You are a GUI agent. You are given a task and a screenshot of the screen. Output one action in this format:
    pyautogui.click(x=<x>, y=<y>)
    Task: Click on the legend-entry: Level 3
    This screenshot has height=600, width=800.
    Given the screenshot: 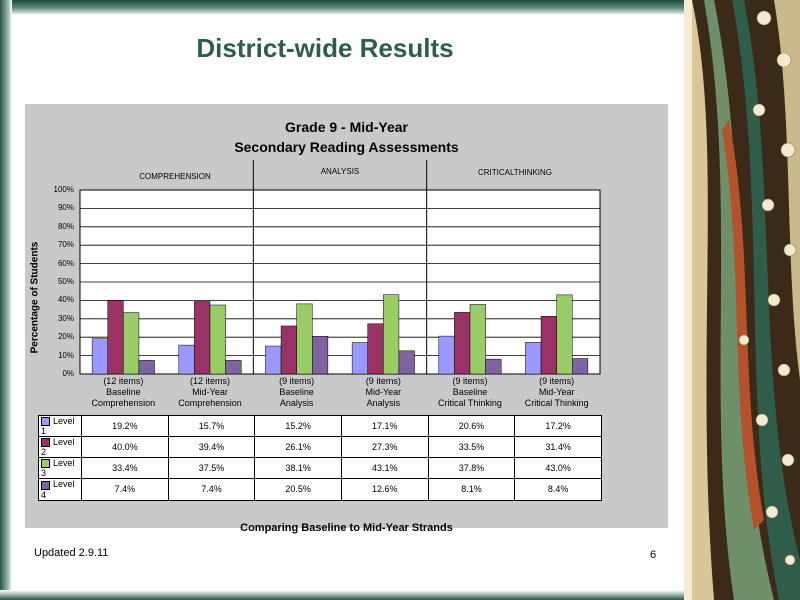 What is the action you would take?
    pyautogui.click(x=60, y=468)
    